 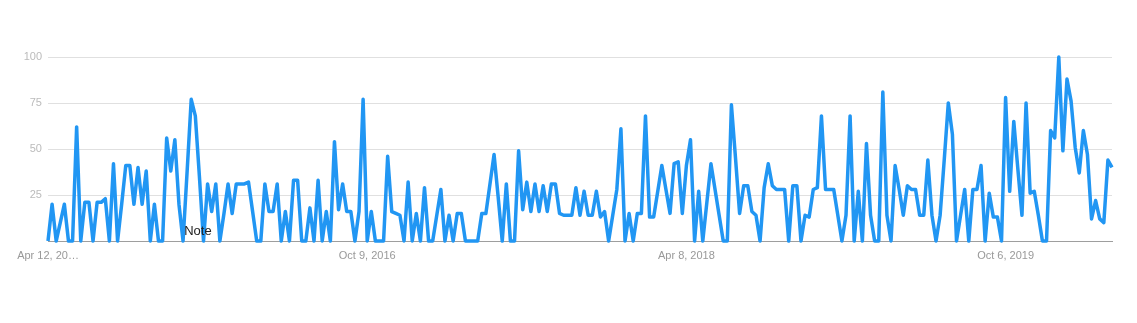 I want to click on x-tick-label: Oct 9, 2016, so click(x=367, y=254).